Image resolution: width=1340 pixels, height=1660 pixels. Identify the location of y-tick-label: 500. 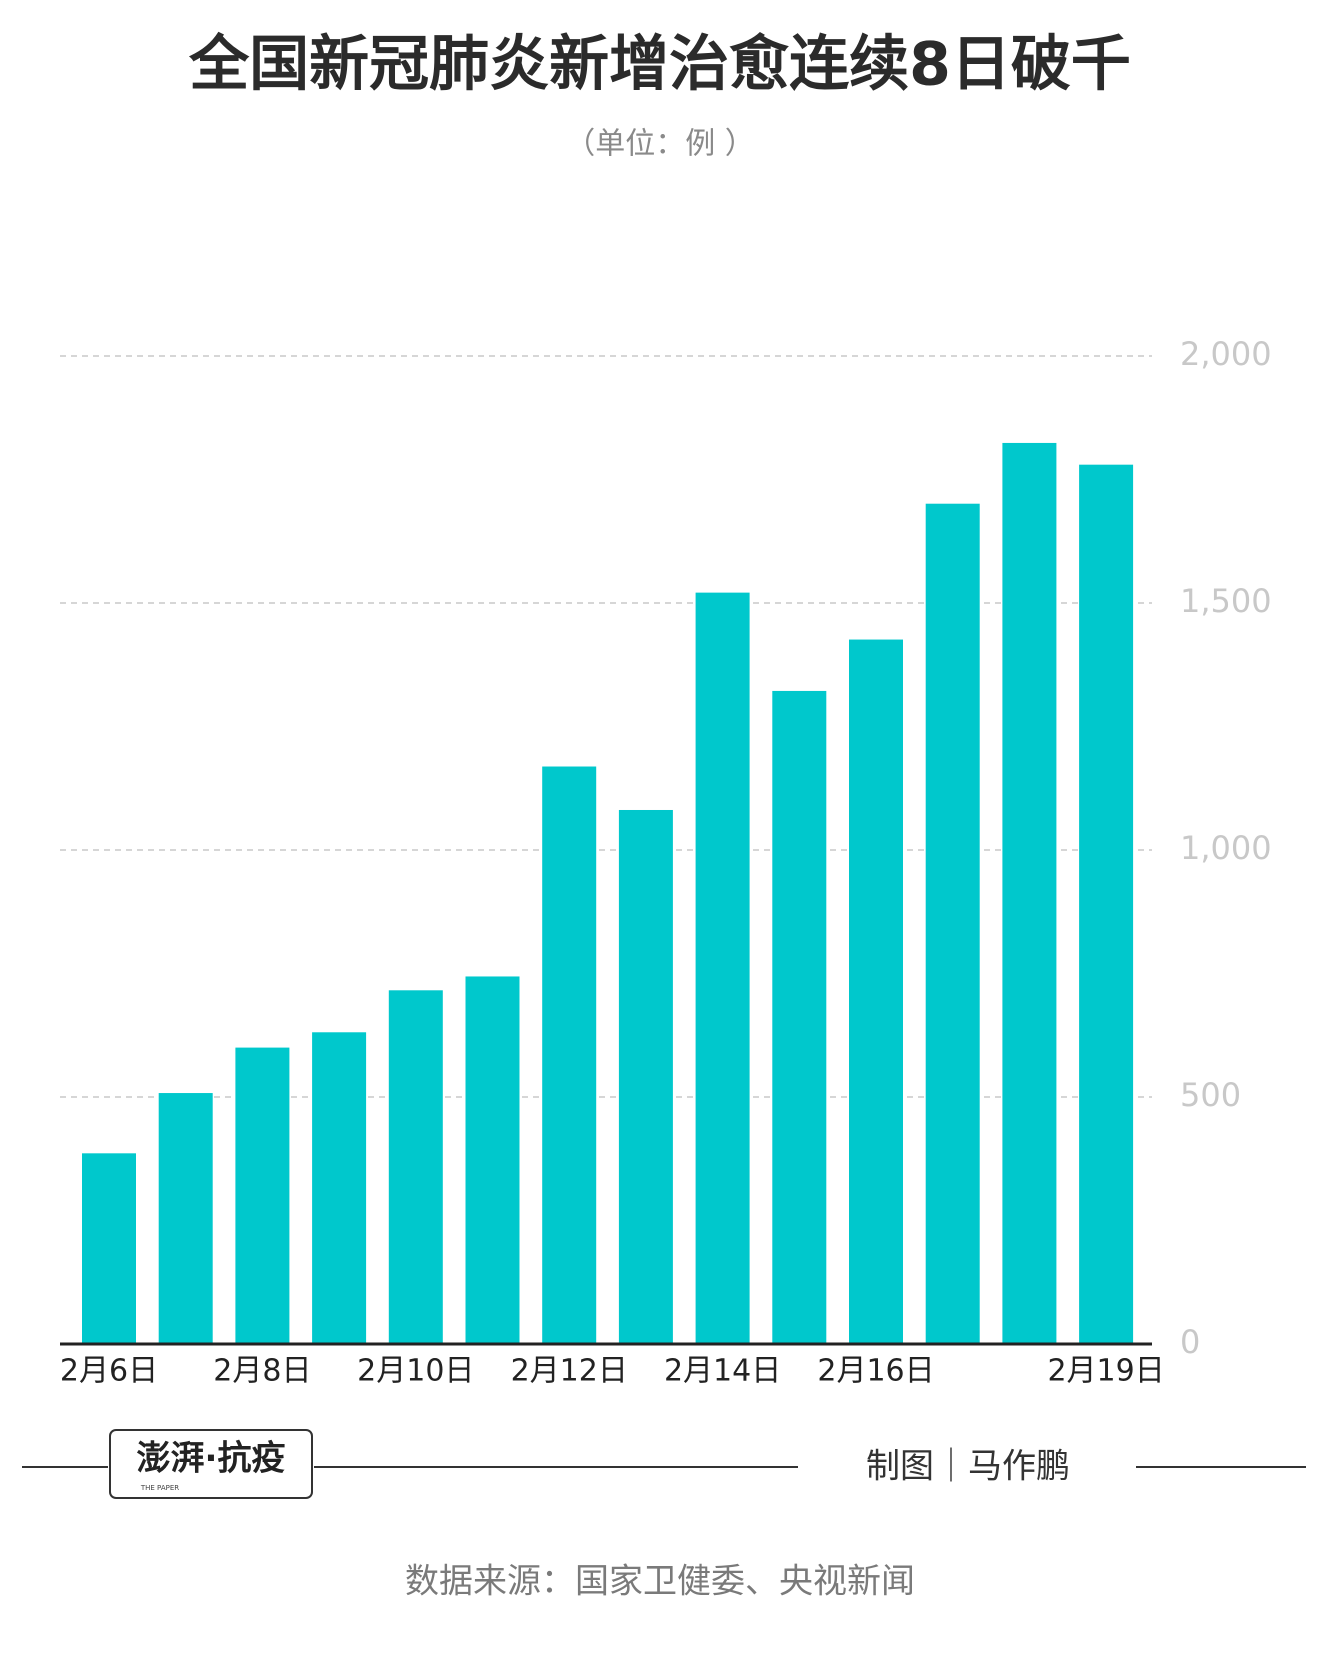
(1210, 1095).